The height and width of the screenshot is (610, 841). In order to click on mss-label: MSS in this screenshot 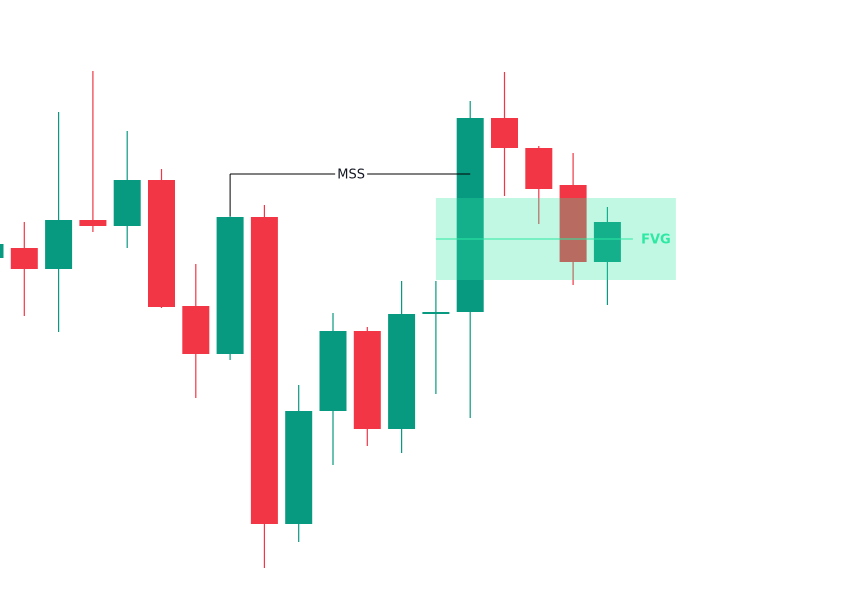, I will do `click(351, 175)`.